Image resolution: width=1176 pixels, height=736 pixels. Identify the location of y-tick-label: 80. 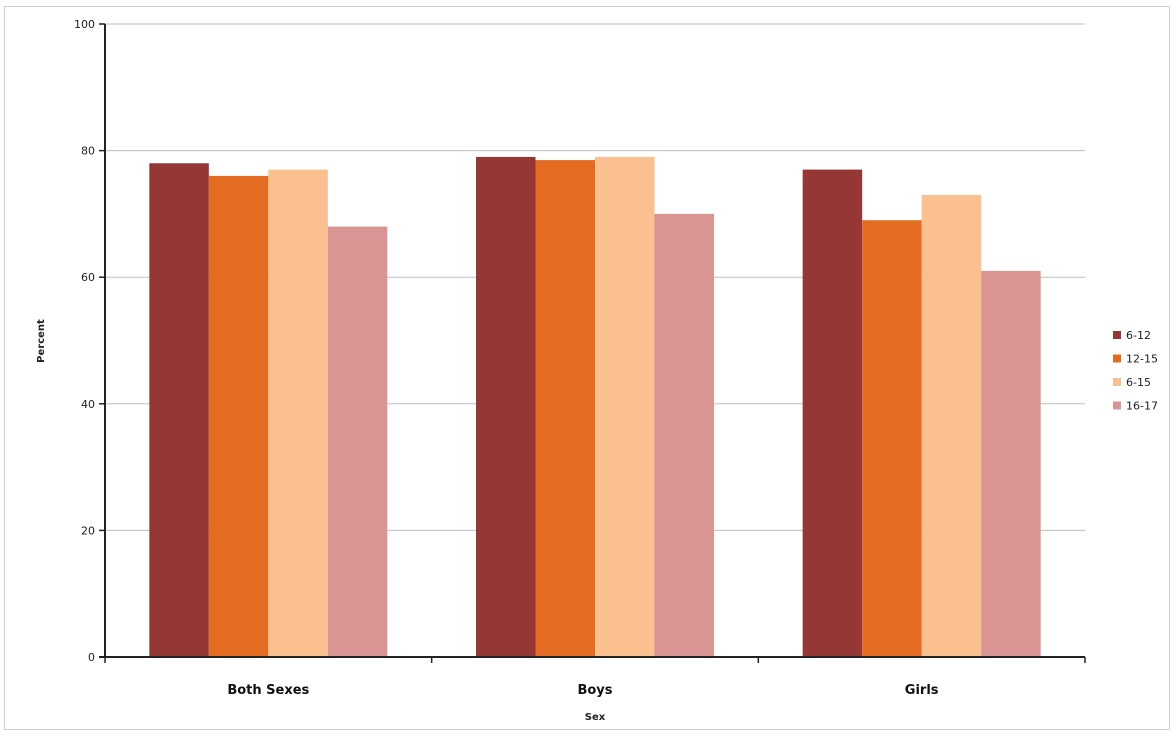
(88, 151).